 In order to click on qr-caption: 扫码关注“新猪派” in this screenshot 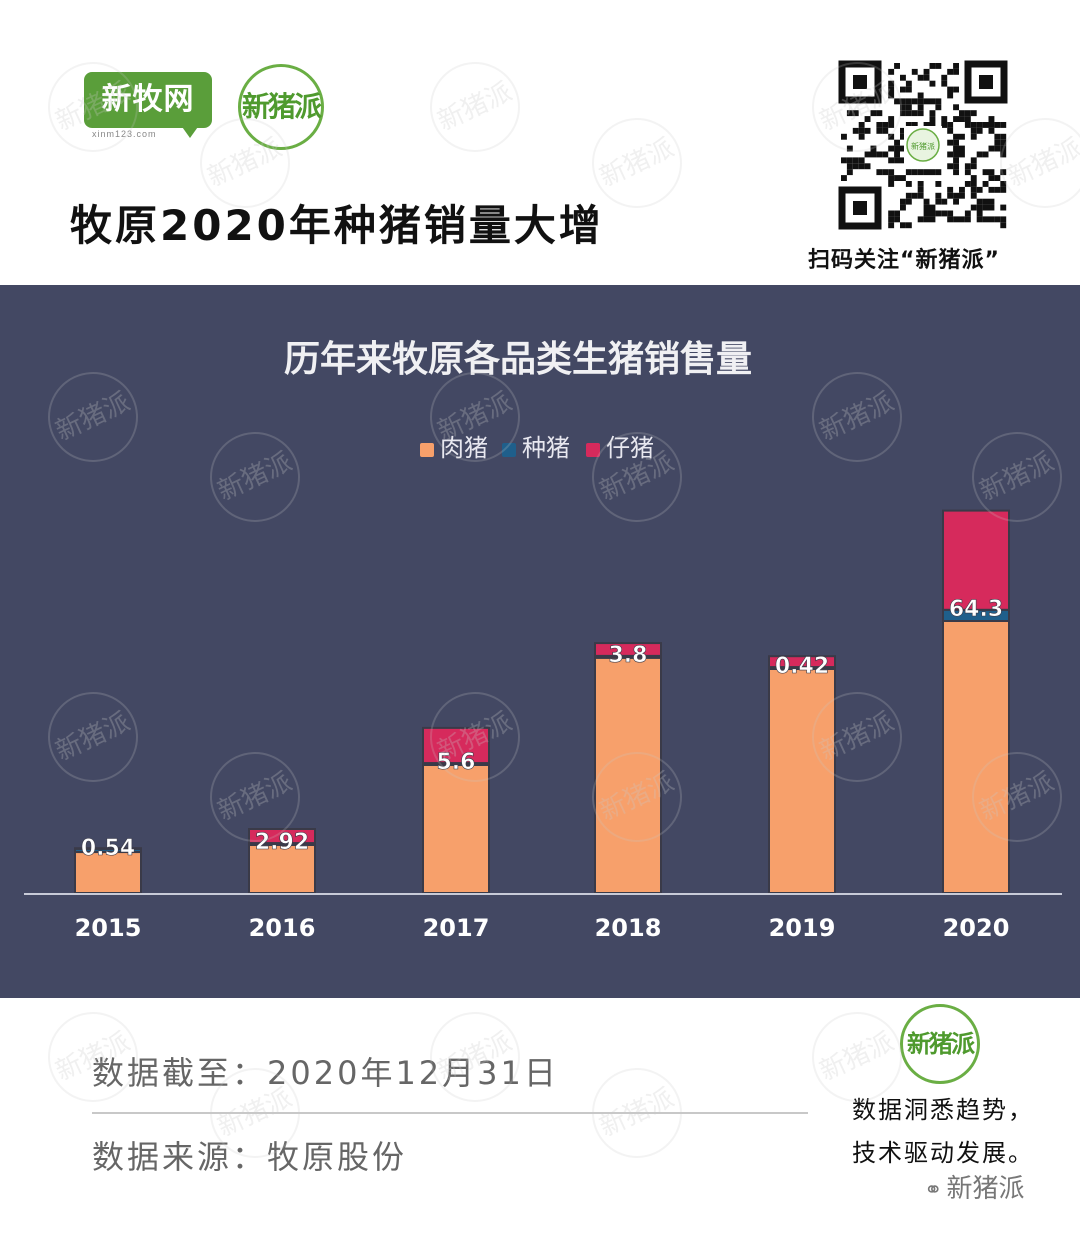, I will do `click(904, 260)`.